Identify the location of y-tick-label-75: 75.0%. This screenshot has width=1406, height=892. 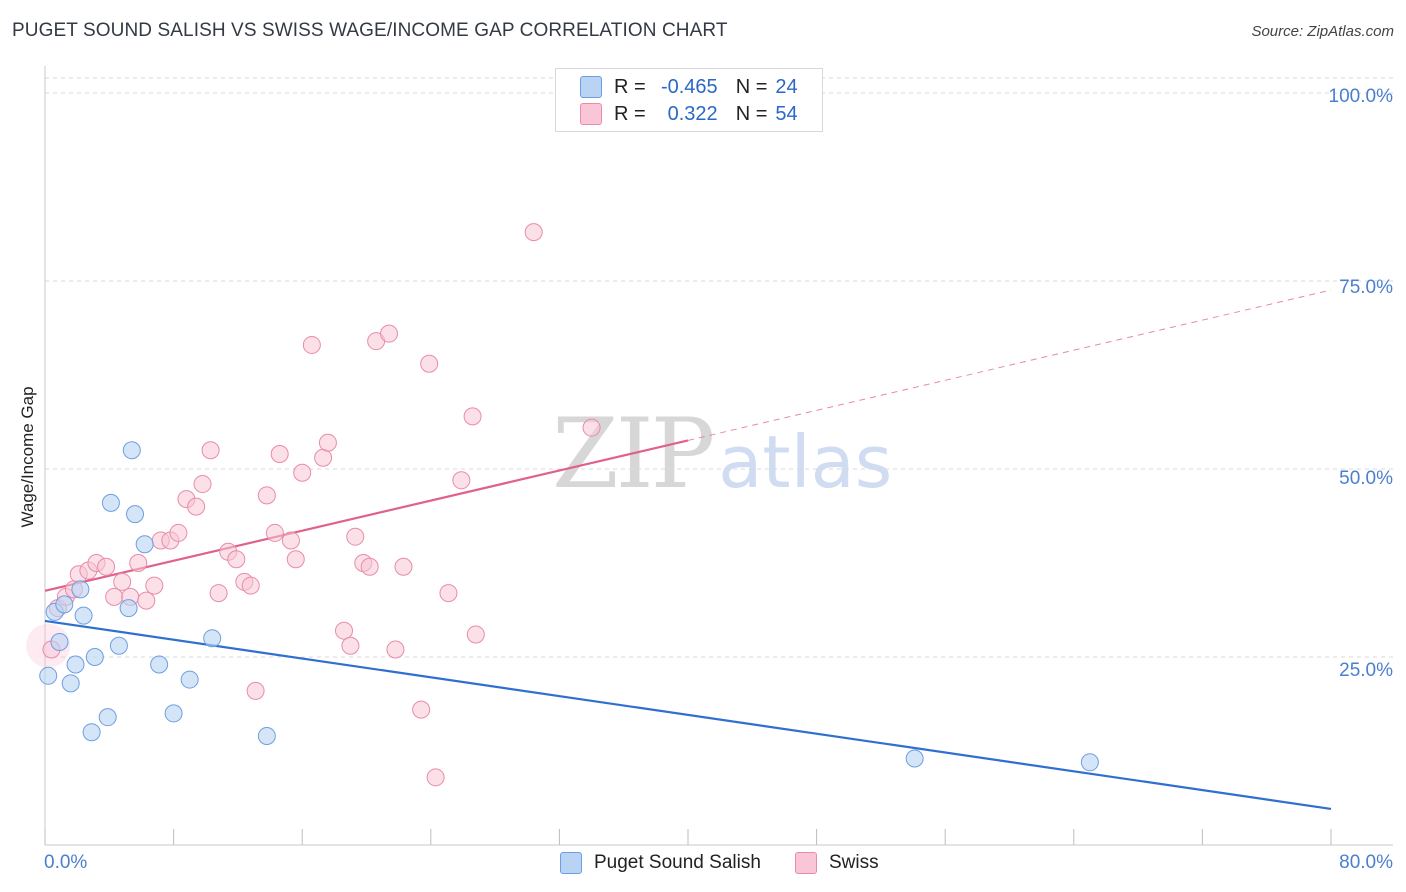
(1366, 287).